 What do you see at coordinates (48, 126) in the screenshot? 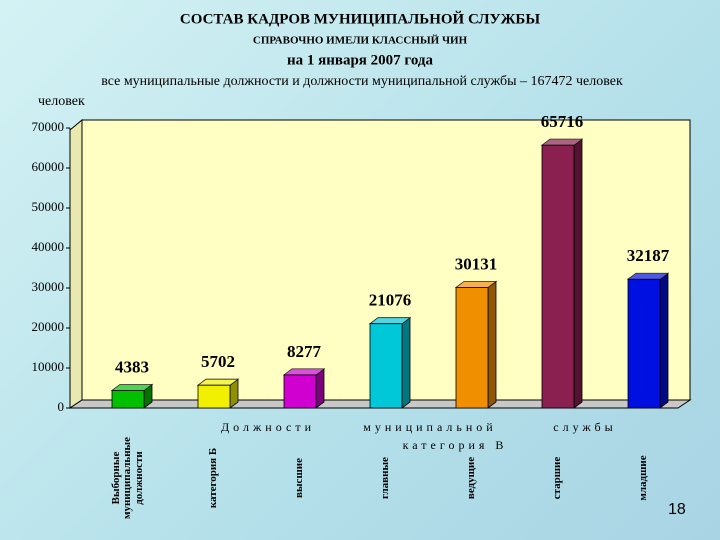
I see `y-tick-label: 70000` at bounding box center [48, 126].